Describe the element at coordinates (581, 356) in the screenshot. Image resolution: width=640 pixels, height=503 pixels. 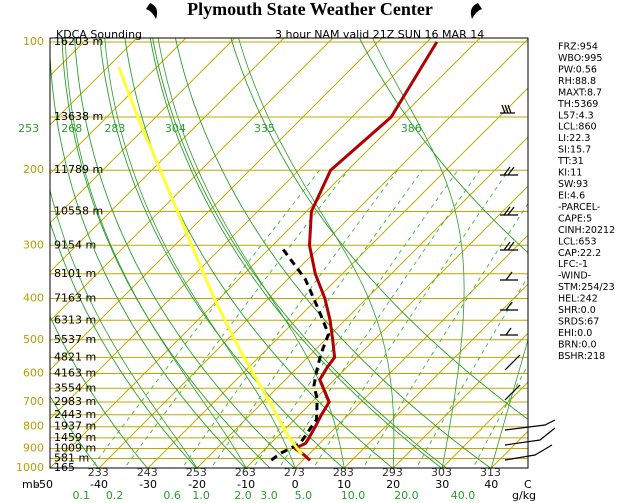
I see `index-value: BSHR:218` at that location.